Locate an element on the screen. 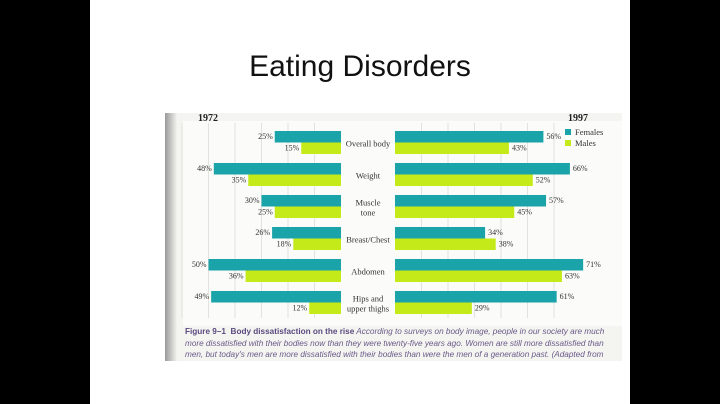 This screenshot has width=720, height=404. data-label: 50% is located at coordinates (199, 264).